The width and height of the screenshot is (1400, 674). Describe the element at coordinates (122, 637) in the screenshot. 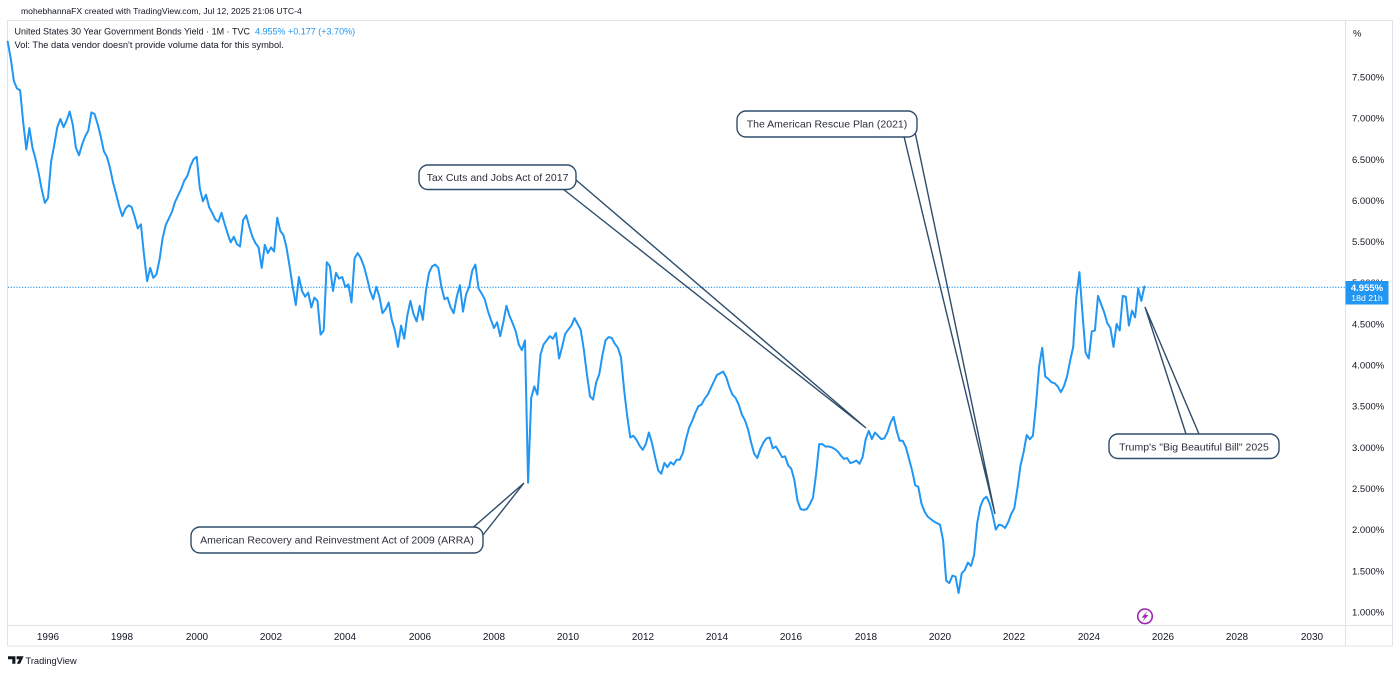

I see `svg-text: 1998` at that location.